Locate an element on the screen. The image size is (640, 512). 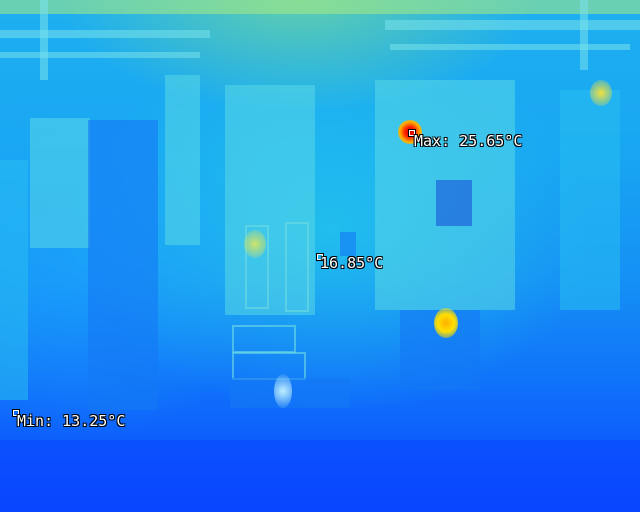
center-marker is located at coordinates (320, 257).